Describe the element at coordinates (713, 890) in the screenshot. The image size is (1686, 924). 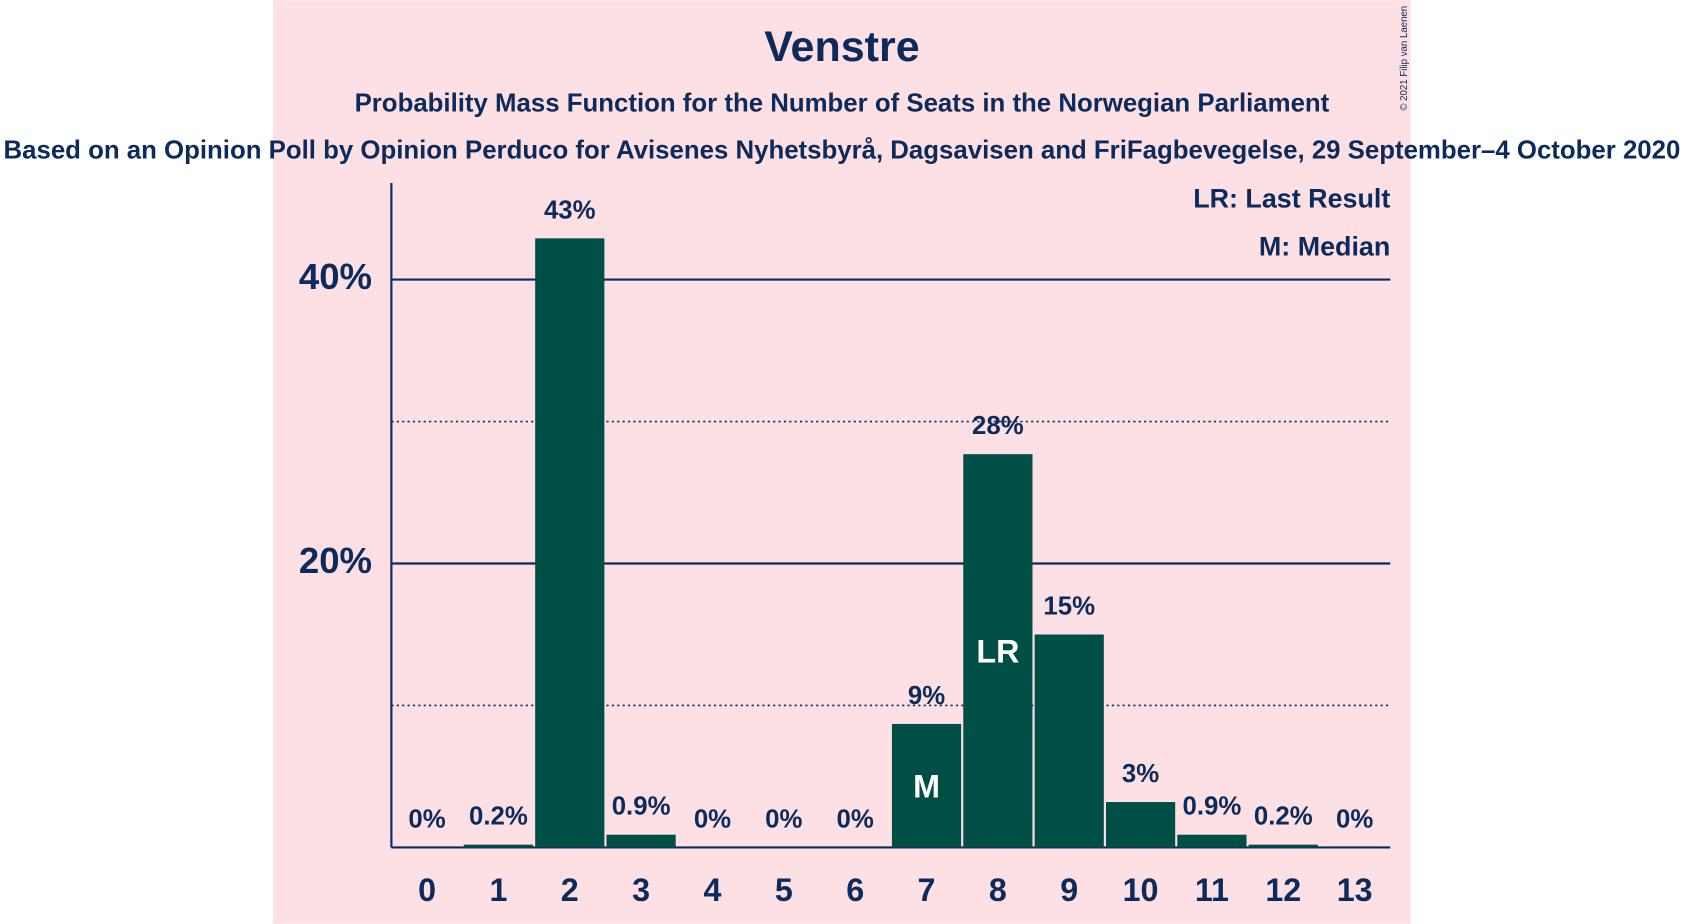
I see `x-tick-label: 4` at that location.